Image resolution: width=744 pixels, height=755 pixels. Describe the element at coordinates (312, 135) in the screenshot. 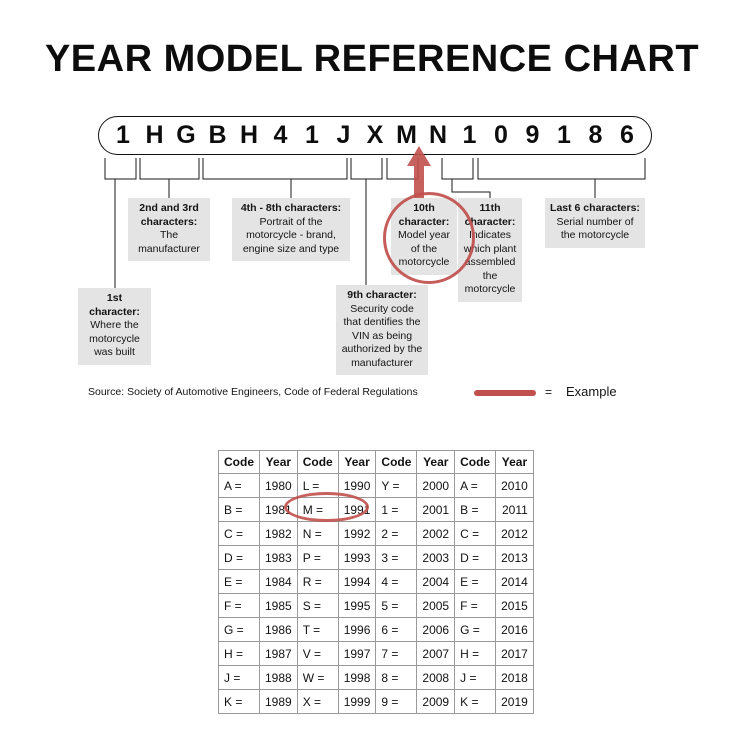

I see `vin-char-7: 1` at that location.